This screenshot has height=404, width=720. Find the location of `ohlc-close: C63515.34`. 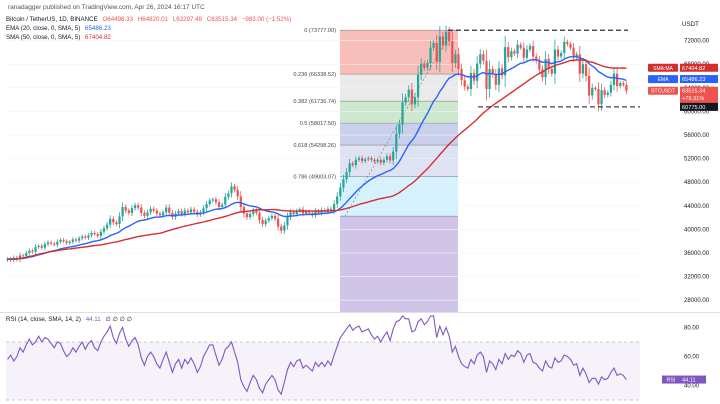

ohlc-close: C63515.34 is located at coordinates (222, 19).